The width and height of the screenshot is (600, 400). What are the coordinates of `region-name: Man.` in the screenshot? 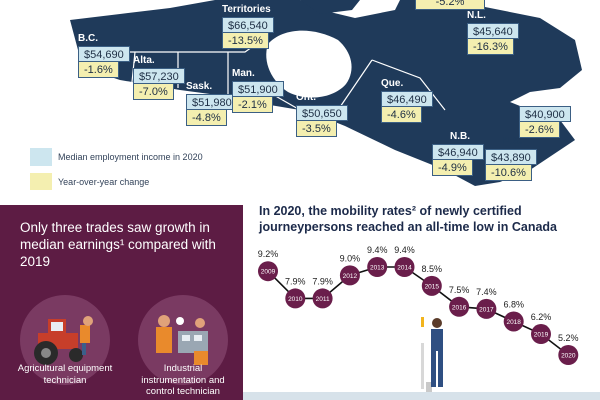 It's located at (243, 73).